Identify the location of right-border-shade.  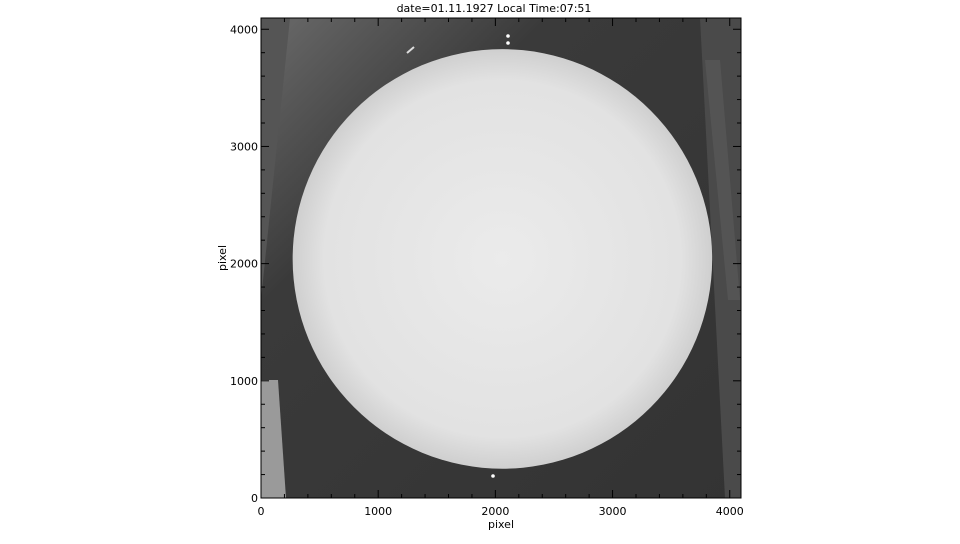
(720, 258).